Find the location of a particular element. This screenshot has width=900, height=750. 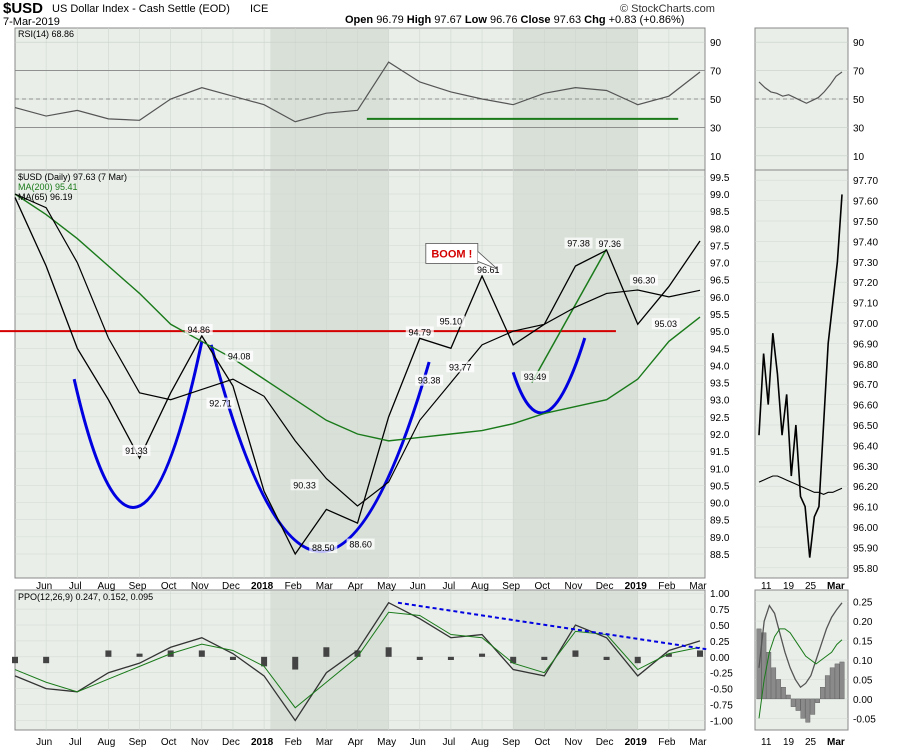

zoom-rsi-tick-label: 90 is located at coordinates (859, 43).